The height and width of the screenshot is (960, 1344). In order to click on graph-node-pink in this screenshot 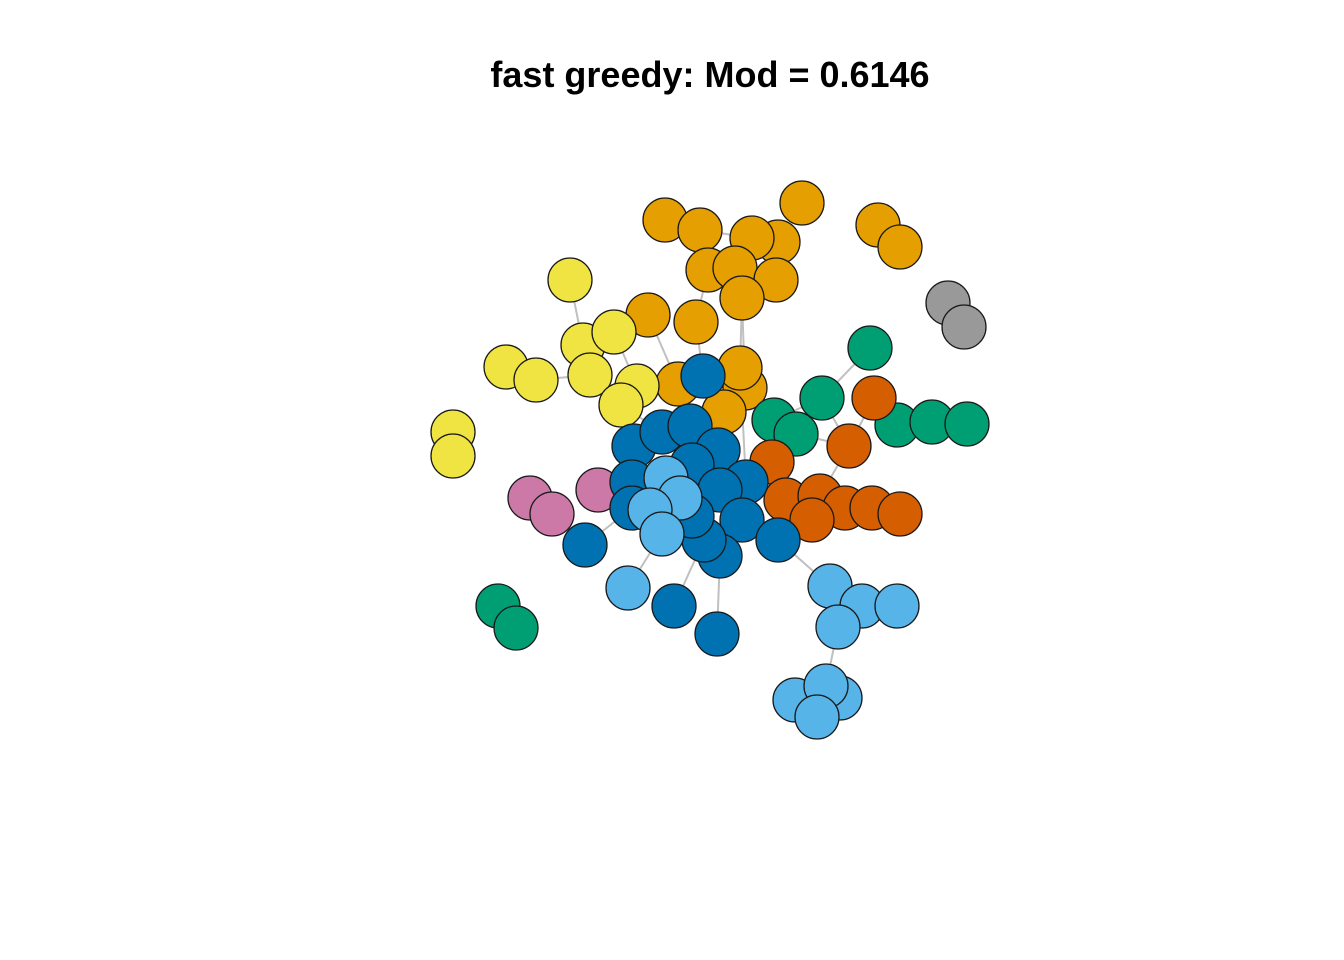, I will do `click(552, 514)`.